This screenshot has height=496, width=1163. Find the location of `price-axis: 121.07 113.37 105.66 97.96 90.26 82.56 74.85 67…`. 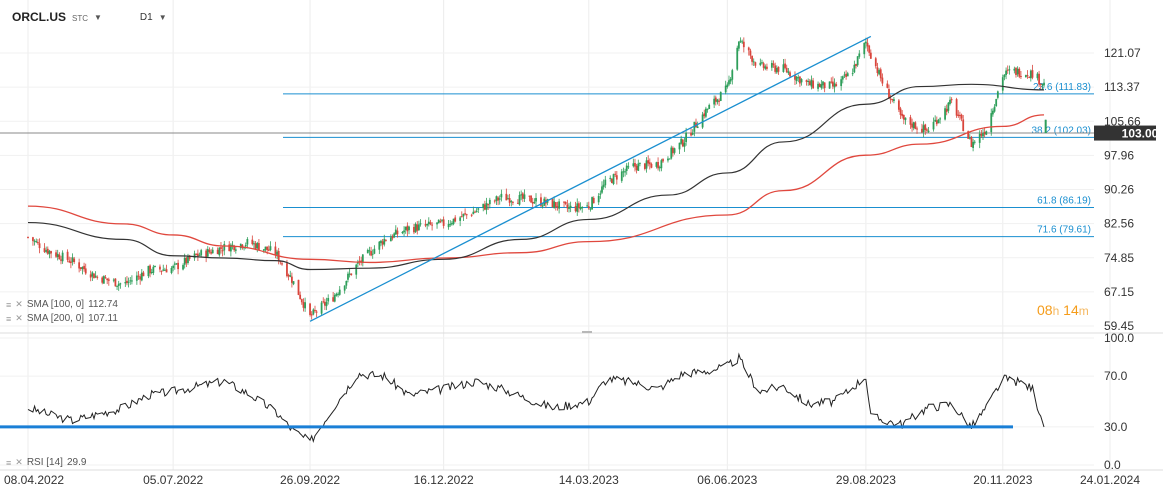

price-axis: 121.07 113.37 105.66 97.96 90.26 82.56 74.85 67… is located at coordinates (1122, 189).